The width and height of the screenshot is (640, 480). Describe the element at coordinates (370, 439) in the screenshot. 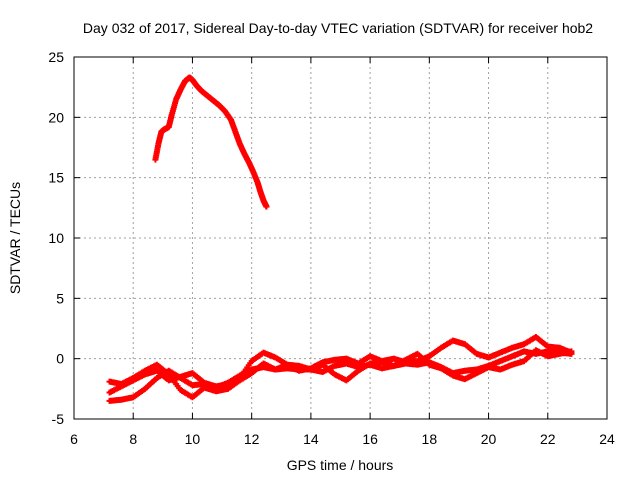

I see `x-tick-label: 16` at that location.